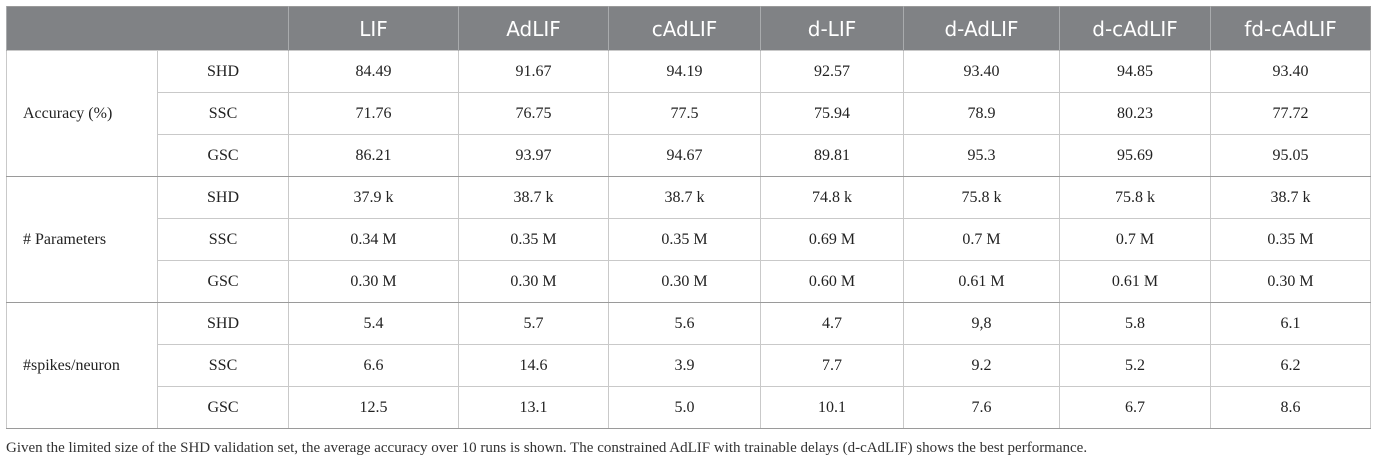  I want to click on cell: 9,8, so click(981, 323).